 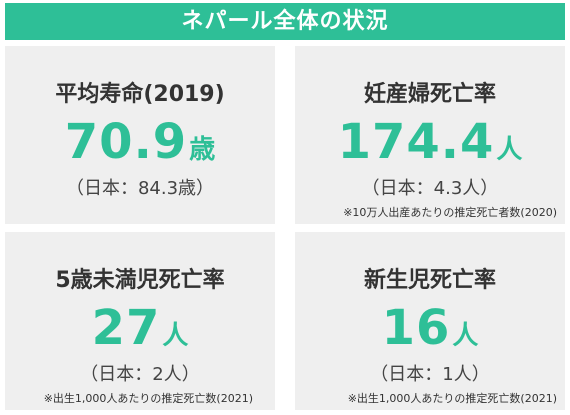 I want to click on card-value: 174.4人, so click(x=430, y=142).